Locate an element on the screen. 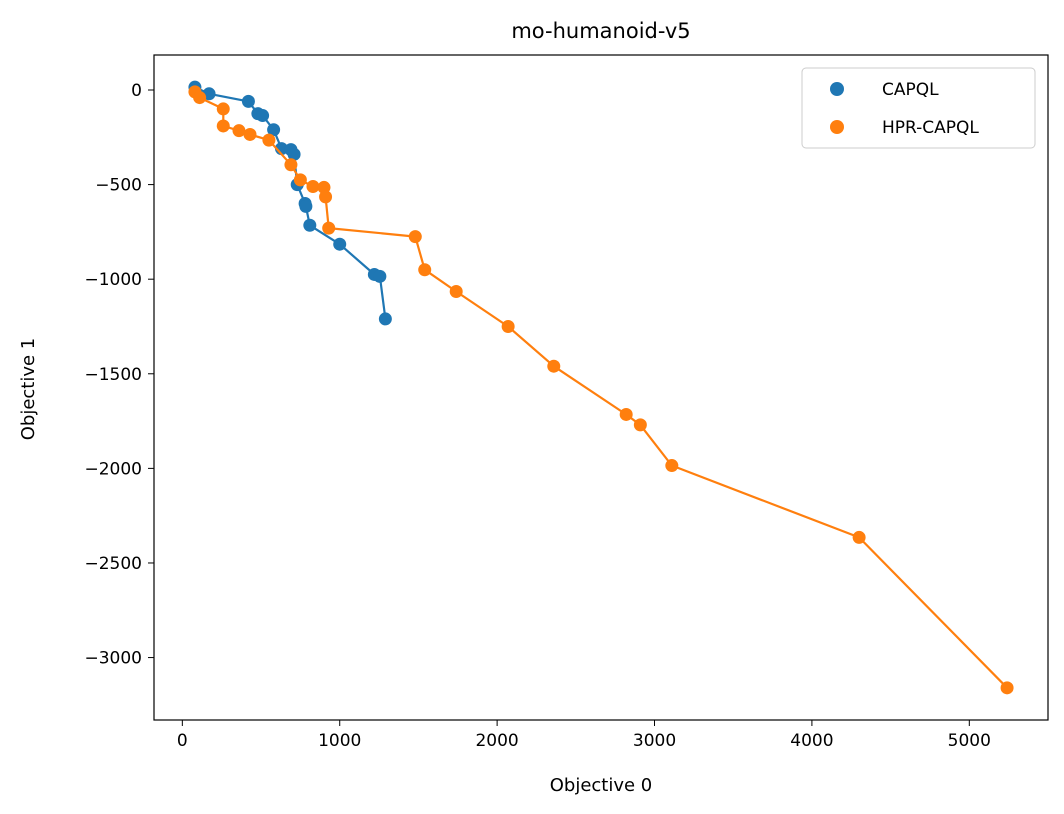 This screenshot has width=1064, height=814. x-tick-label: 2000 is located at coordinates (496, 741).